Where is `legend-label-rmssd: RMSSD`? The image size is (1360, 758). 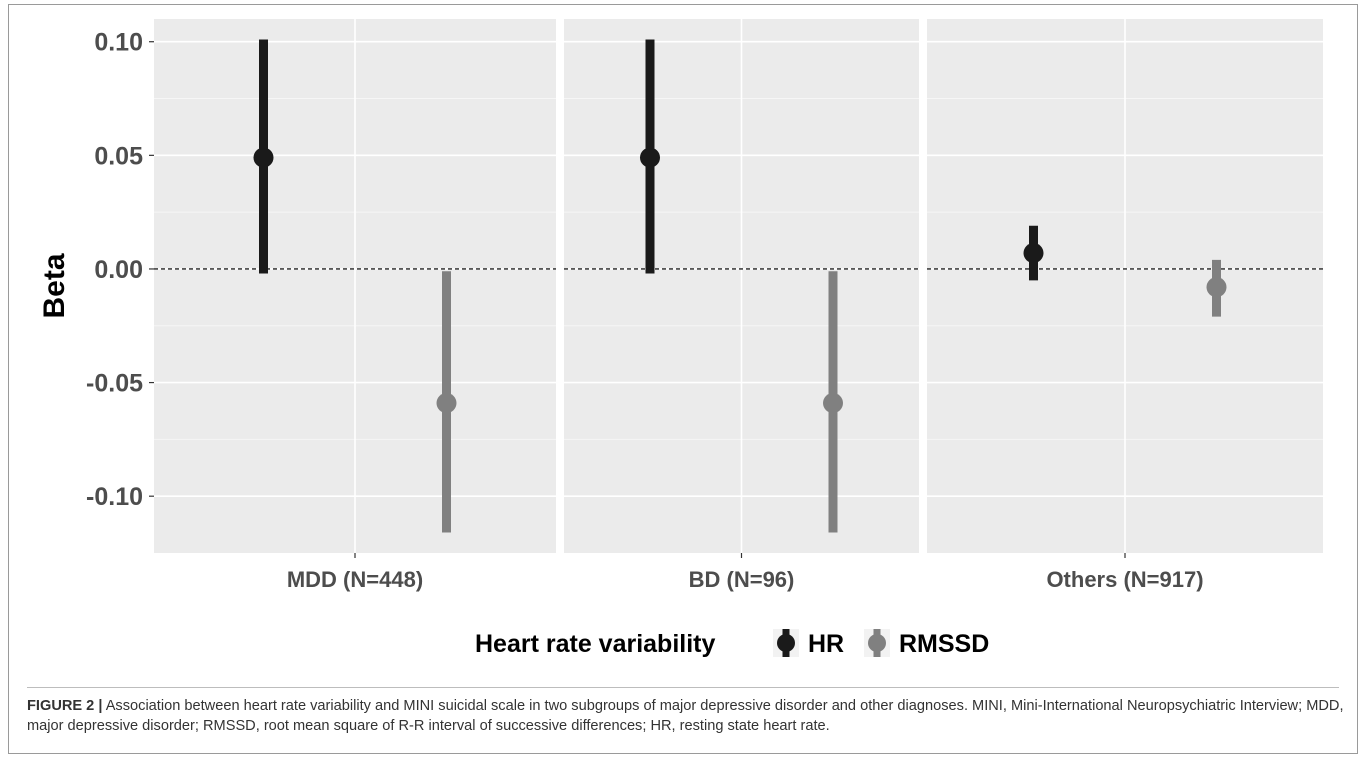 legend-label-rmssd: RMSSD is located at coordinates (944, 644).